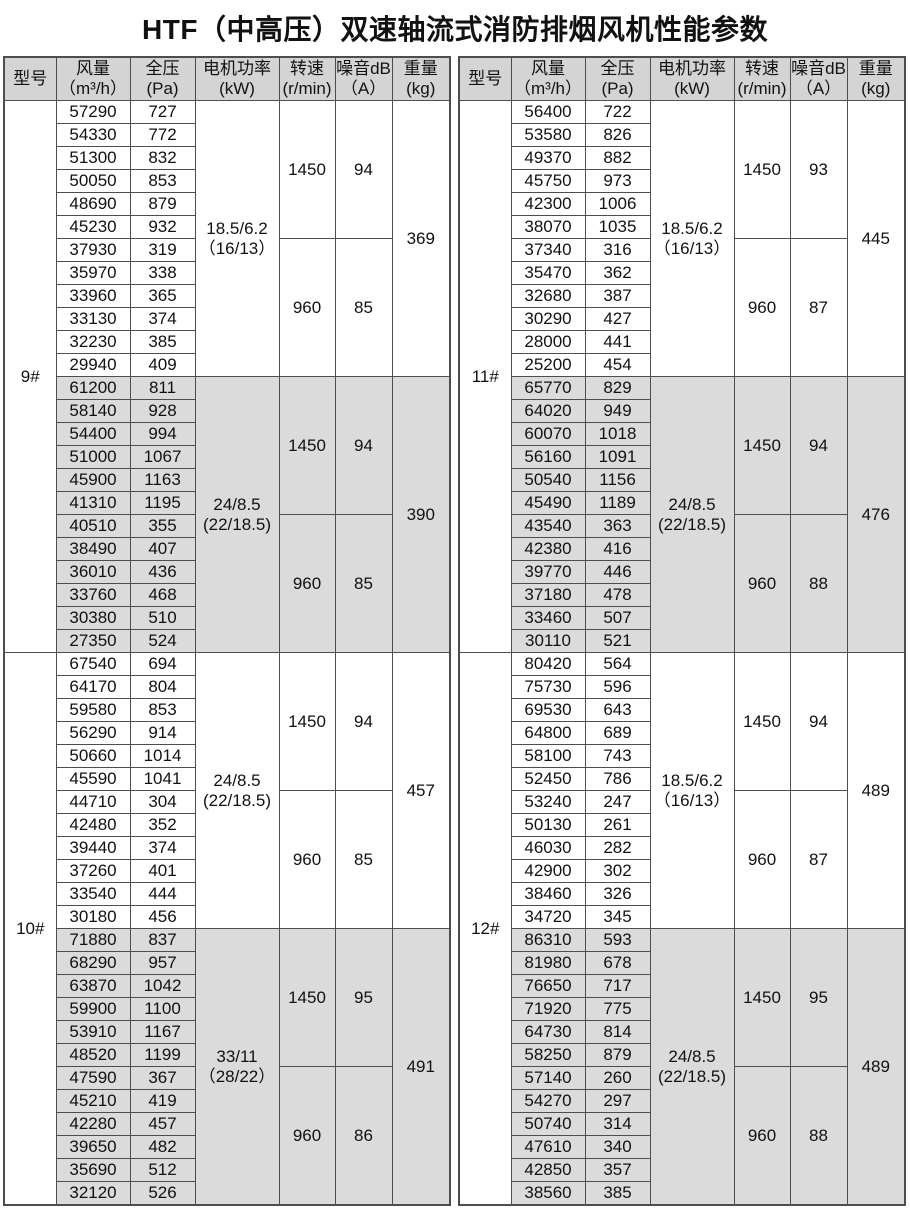 This screenshot has height=1217, width=910. Describe the element at coordinates (617, 88) in the screenshot. I see `col-header-unit: (Pa)` at that location.